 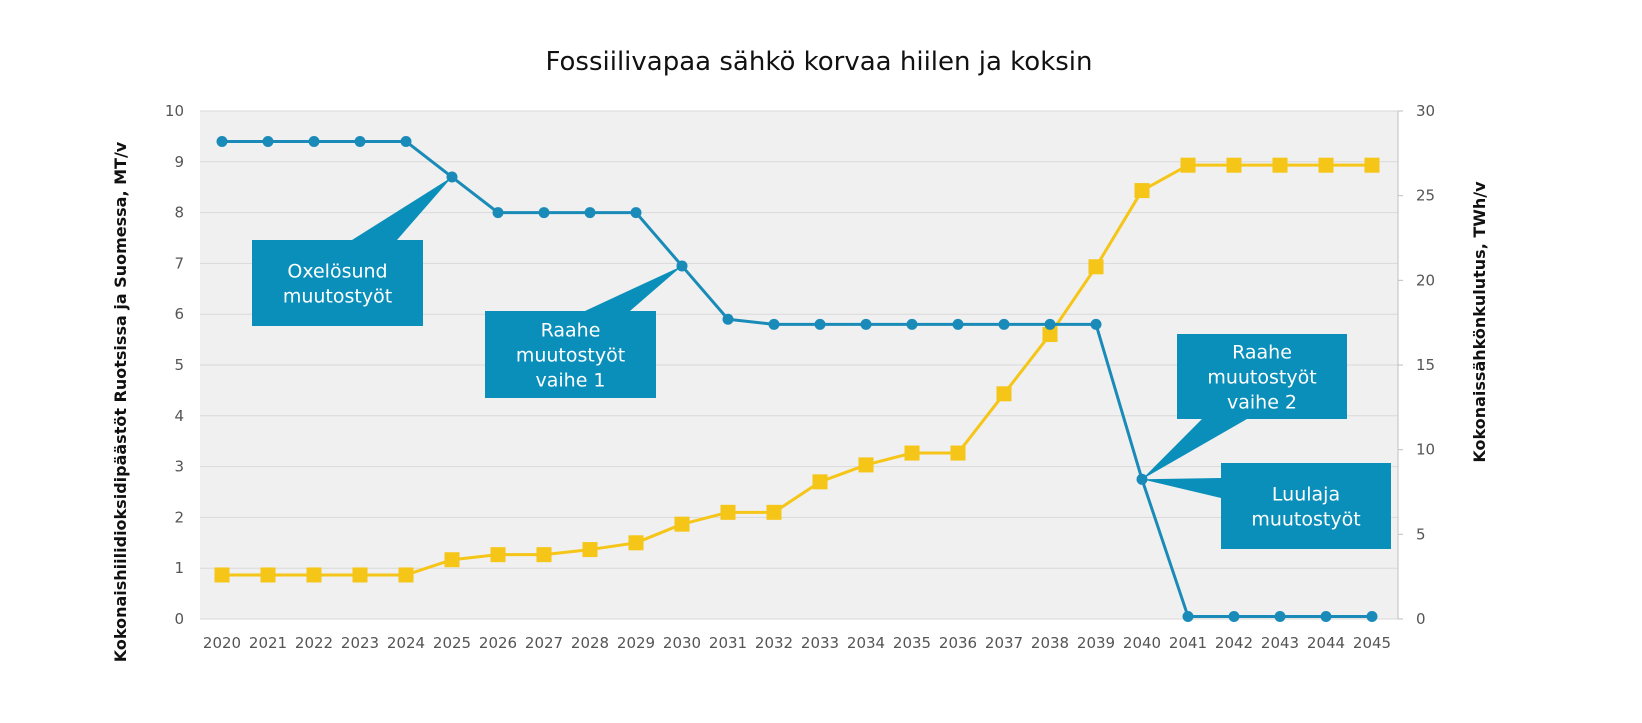 I want to click on left-tick-label: 10, so click(x=174, y=111).